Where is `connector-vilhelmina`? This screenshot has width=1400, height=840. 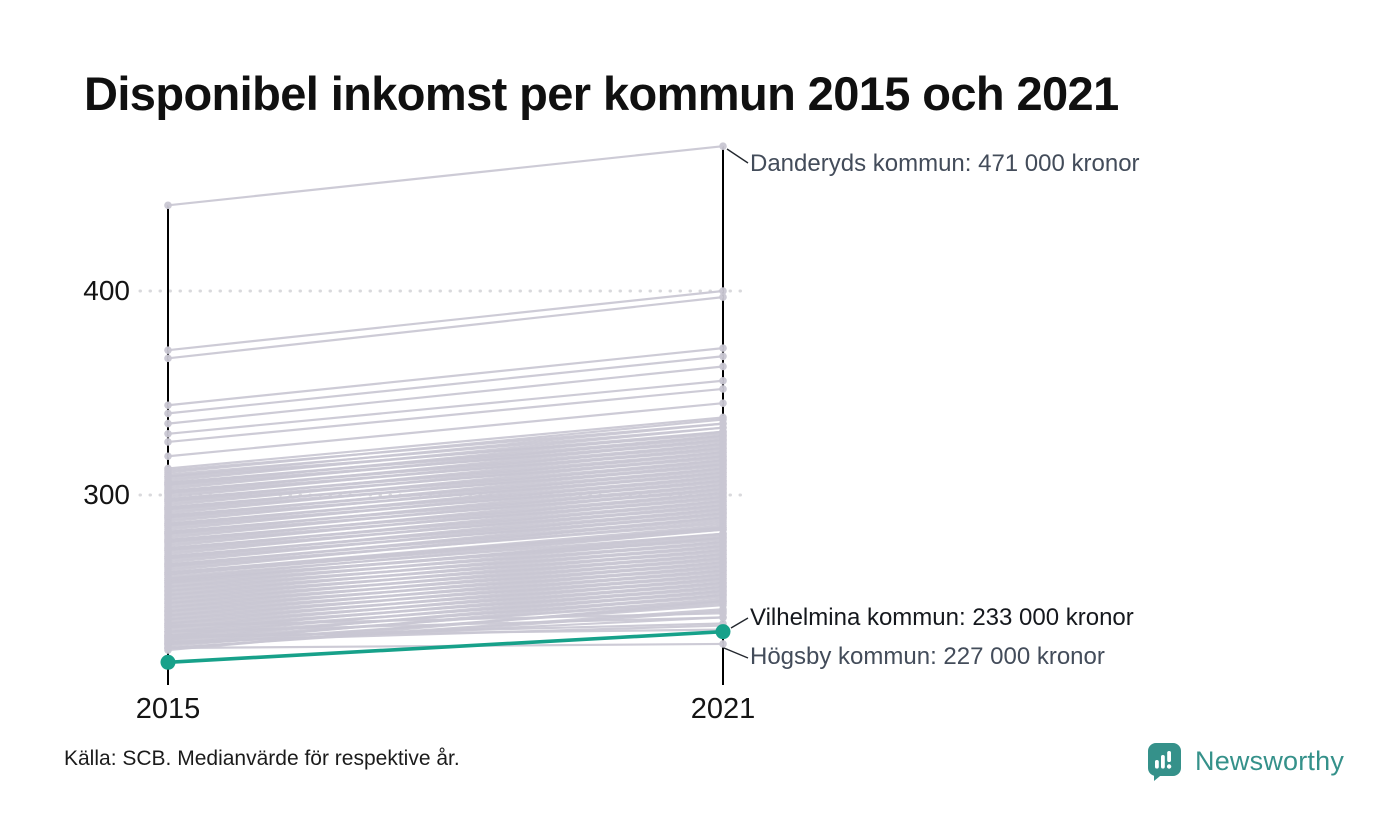 connector-vilhelmina is located at coordinates (739, 623).